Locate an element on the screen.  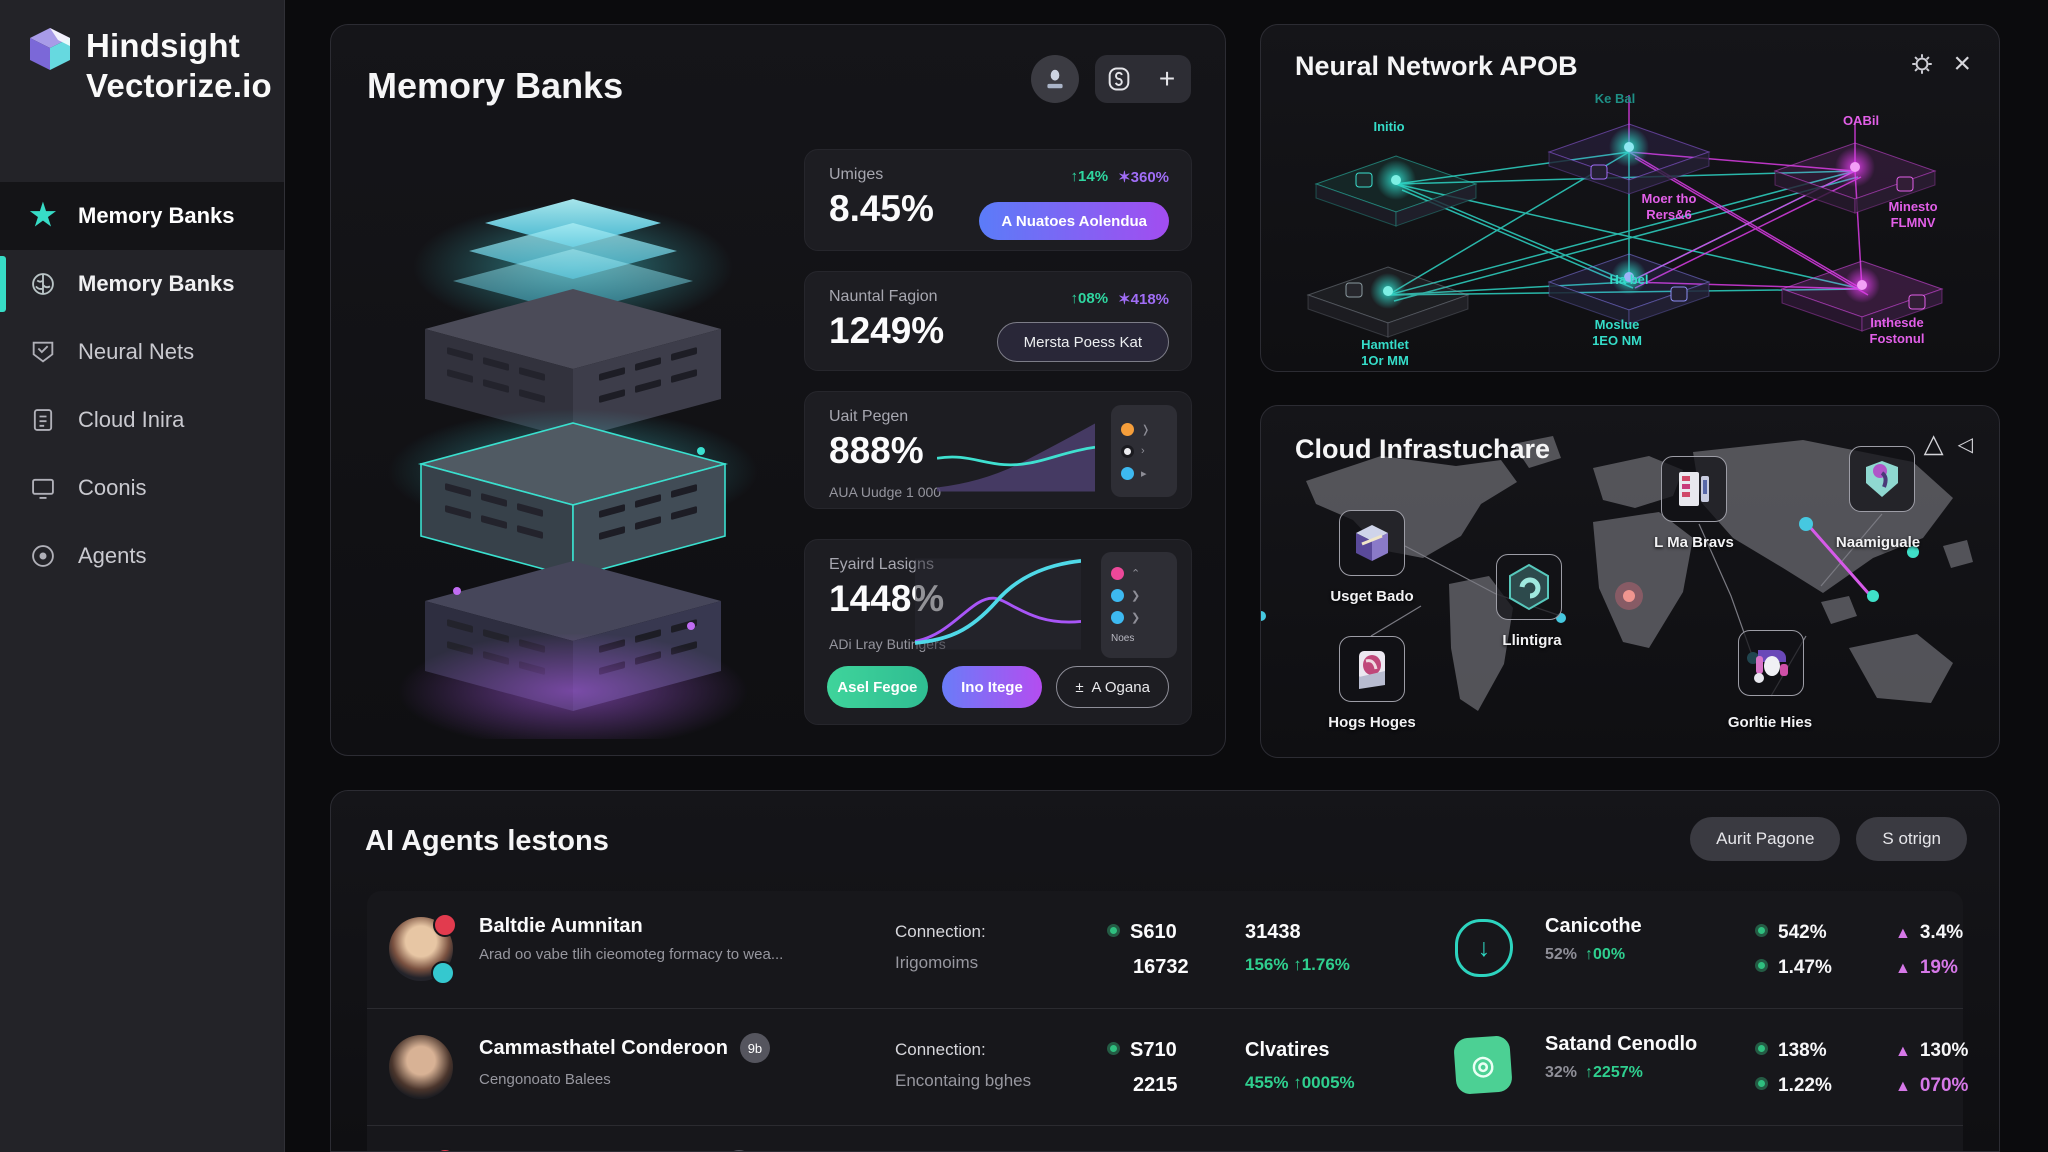
cloud-panel-icons: △ ◁ is located at coordinates (1948, 443).